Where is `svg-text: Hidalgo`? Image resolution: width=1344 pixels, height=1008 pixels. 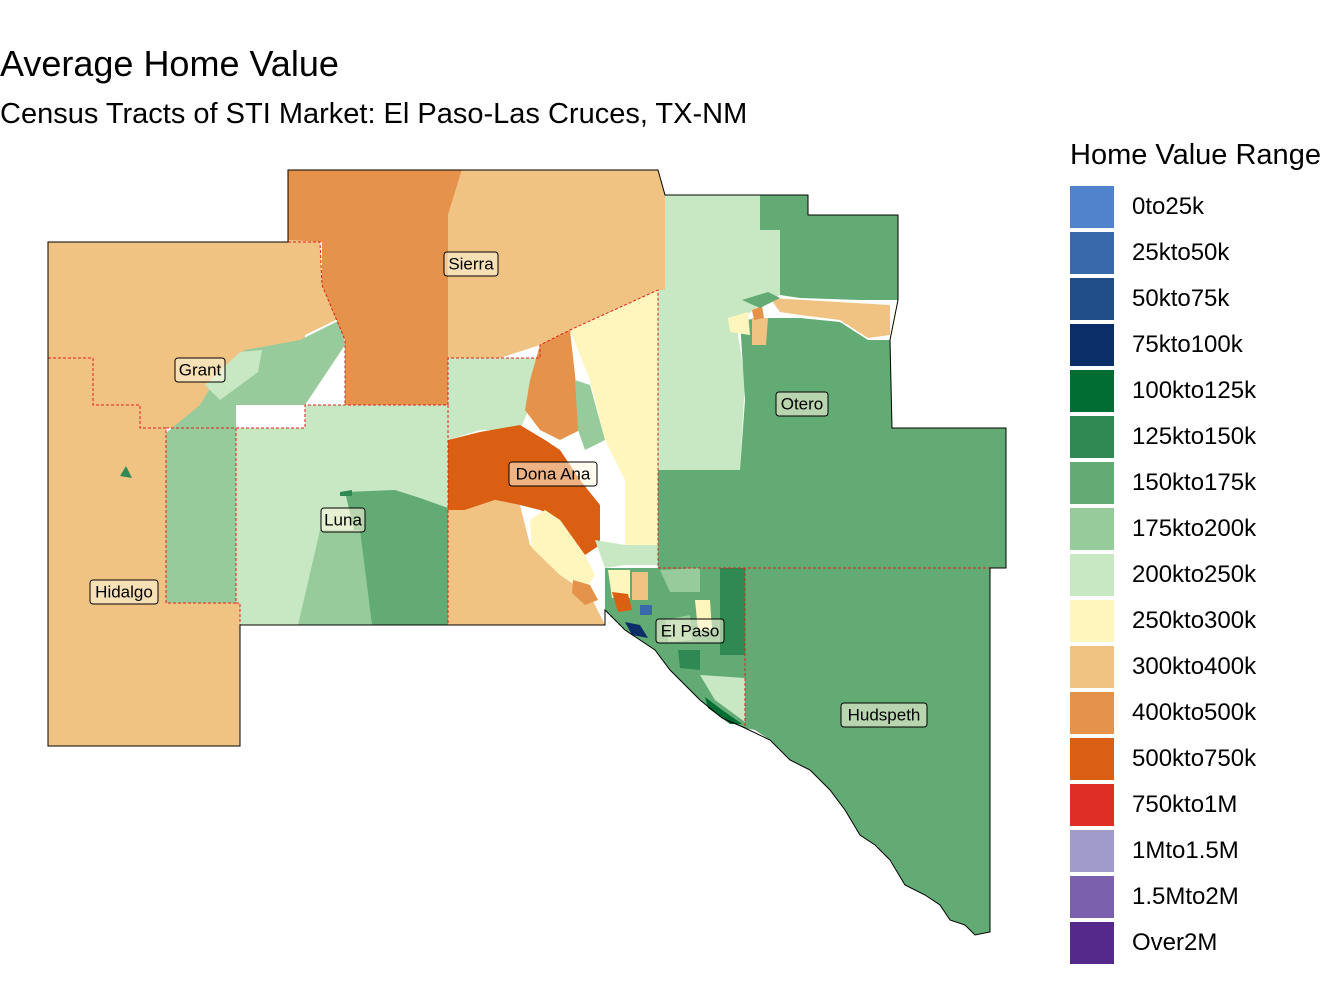
svg-text: Hidalgo is located at coordinates (124, 592).